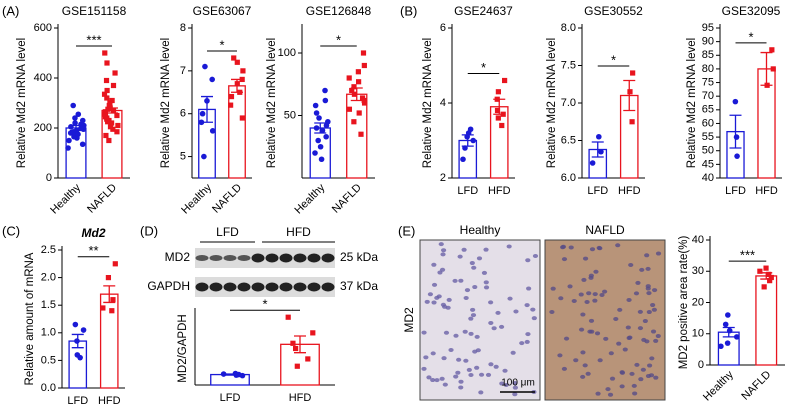 Image resolution: width=800 pixels, height=418 pixels. Describe the element at coordinates (483, 11) in the screenshot. I see `chart-title: GSE24637` at that location.